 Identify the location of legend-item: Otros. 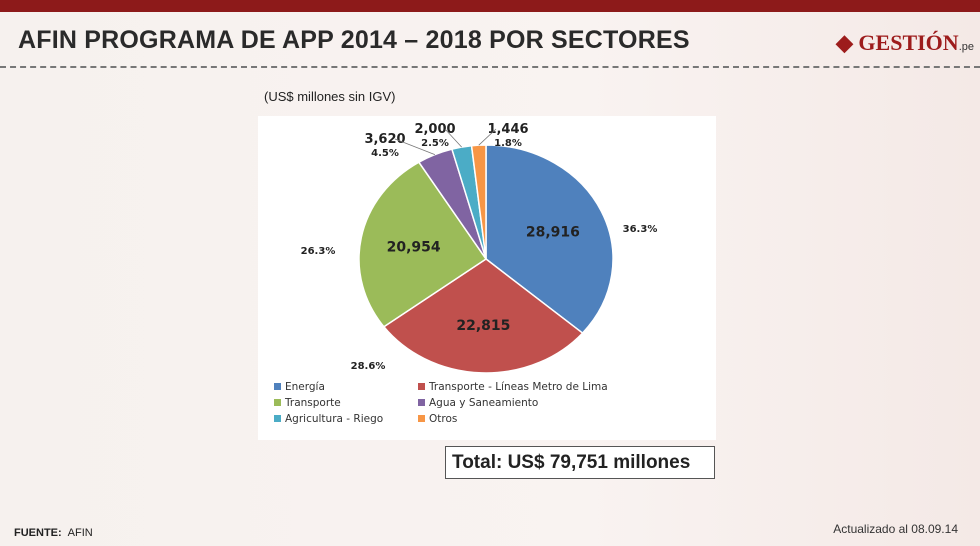
(443, 419).